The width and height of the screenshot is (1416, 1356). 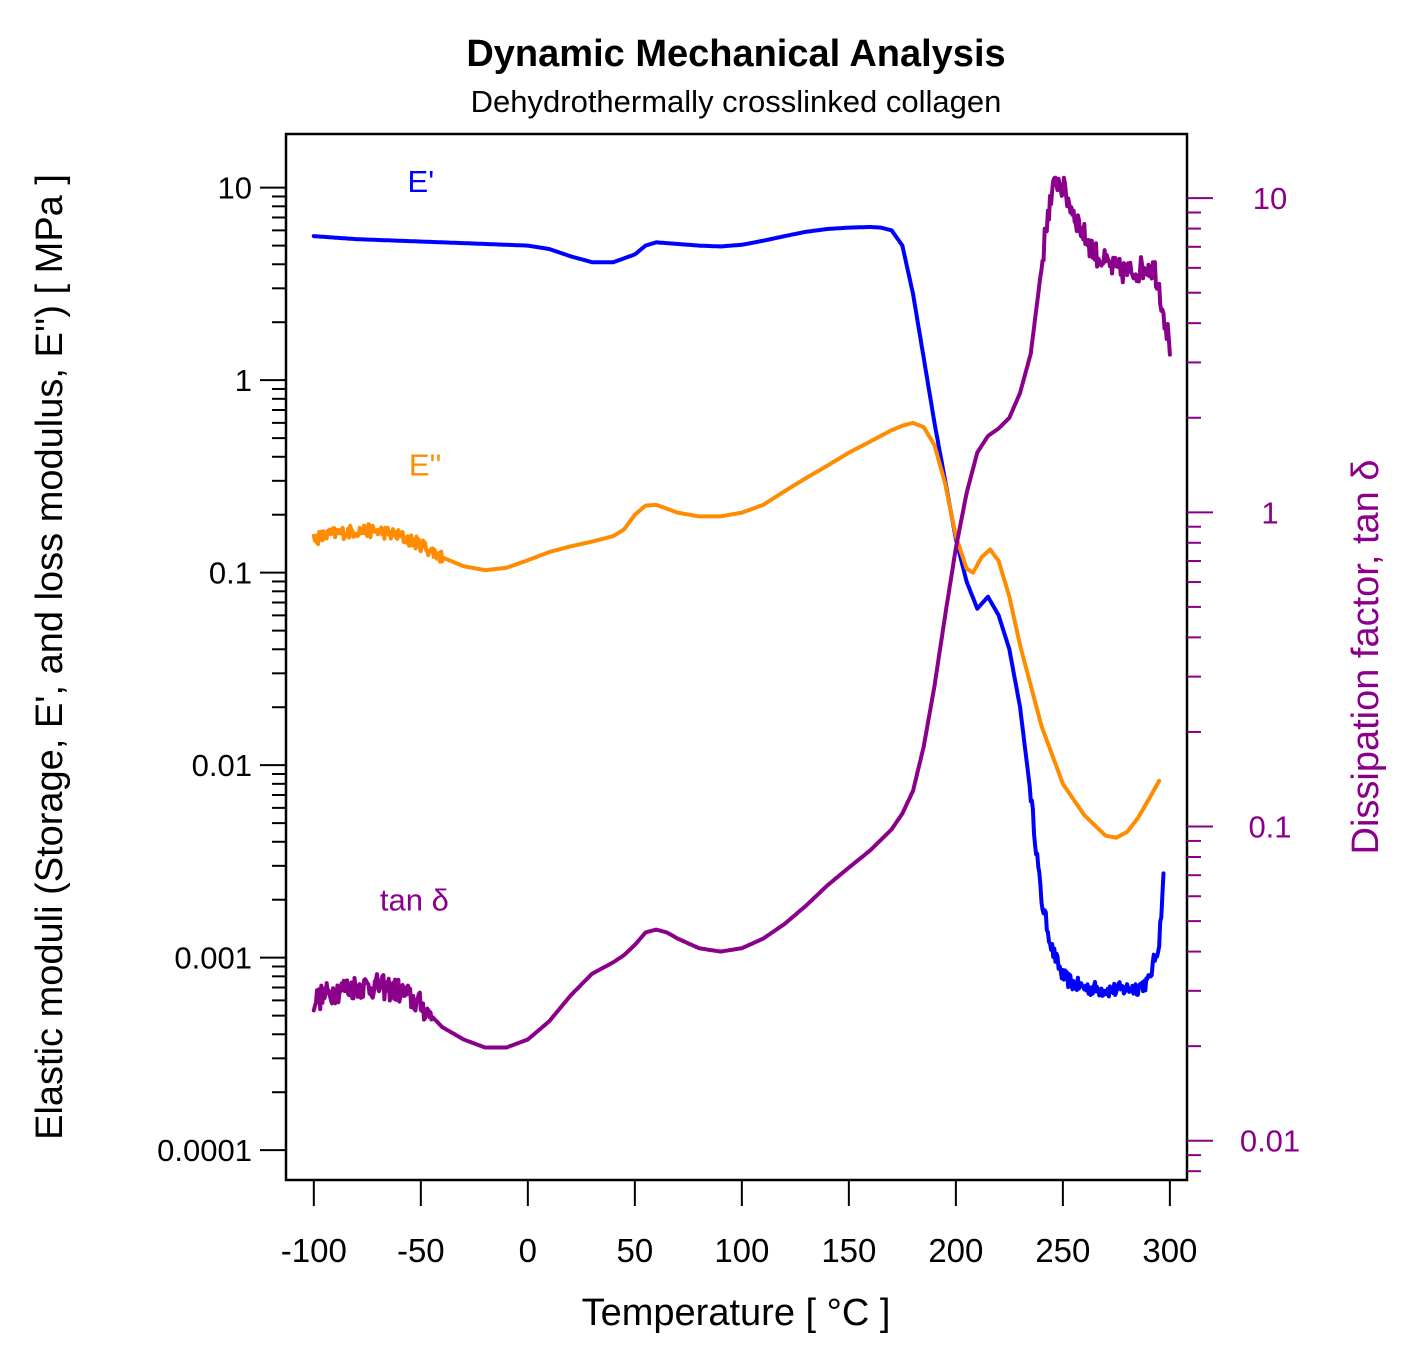 I want to click on bottom-tick-label: 100, so click(x=741, y=1250).